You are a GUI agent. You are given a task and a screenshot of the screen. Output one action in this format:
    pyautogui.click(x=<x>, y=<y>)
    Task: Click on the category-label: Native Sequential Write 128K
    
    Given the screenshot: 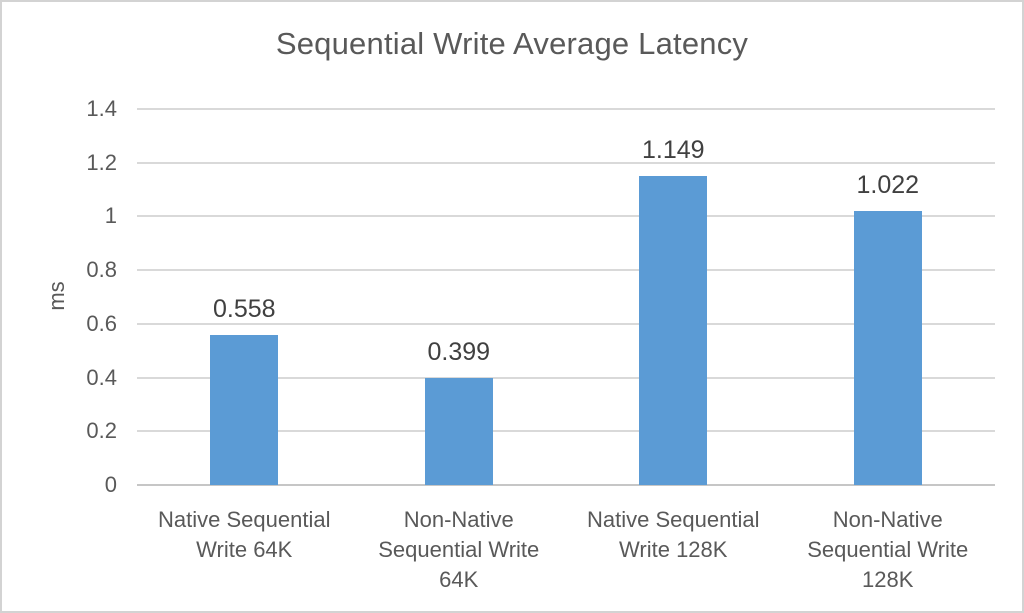 What is the action you would take?
    pyautogui.click(x=673, y=535)
    